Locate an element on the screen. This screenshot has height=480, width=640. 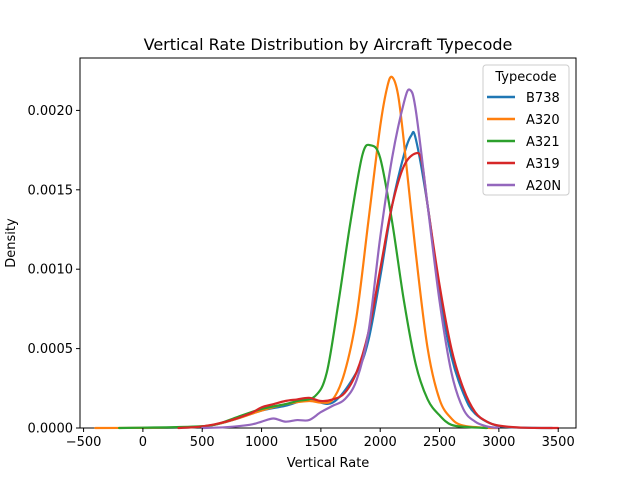
y-axis-label: Density is located at coordinates (11, 243).